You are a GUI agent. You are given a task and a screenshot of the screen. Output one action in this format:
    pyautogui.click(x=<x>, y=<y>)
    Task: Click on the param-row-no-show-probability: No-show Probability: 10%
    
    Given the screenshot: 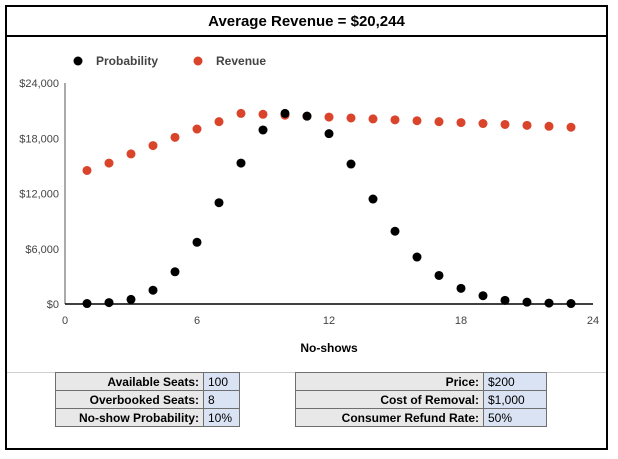 What is the action you would take?
    pyautogui.click(x=147, y=417)
    